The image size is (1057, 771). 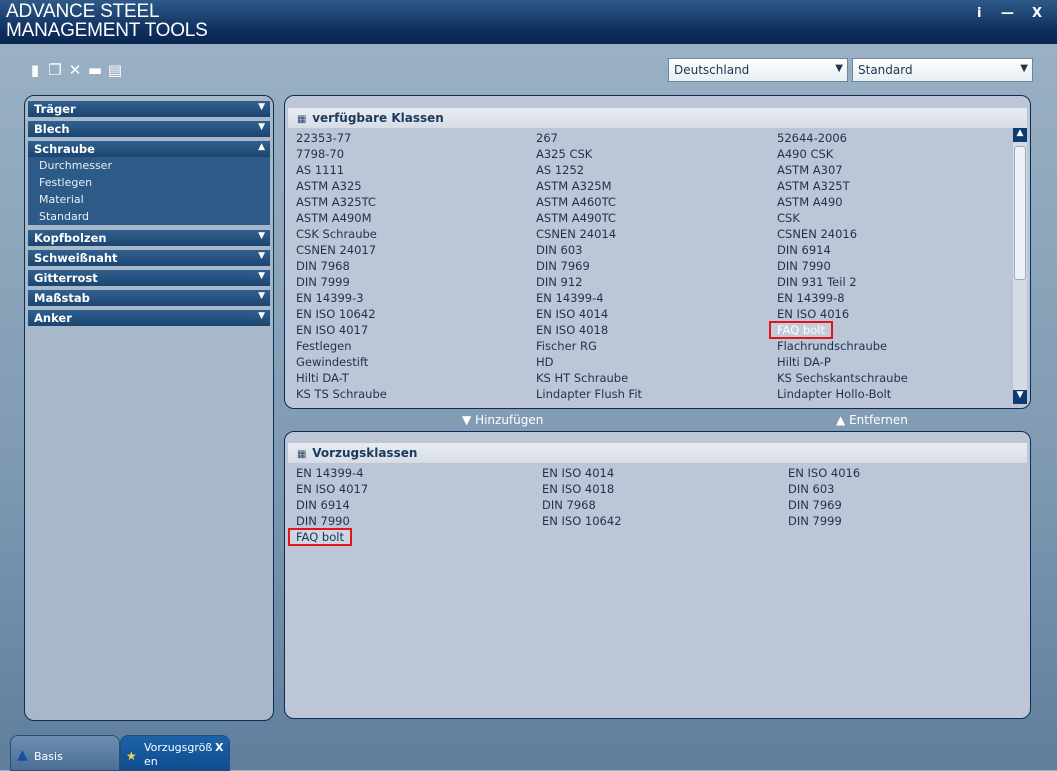 What do you see at coordinates (817, 234) in the screenshot?
I see `list-item: CSNEN 24016` at bounding box center [817, 234].